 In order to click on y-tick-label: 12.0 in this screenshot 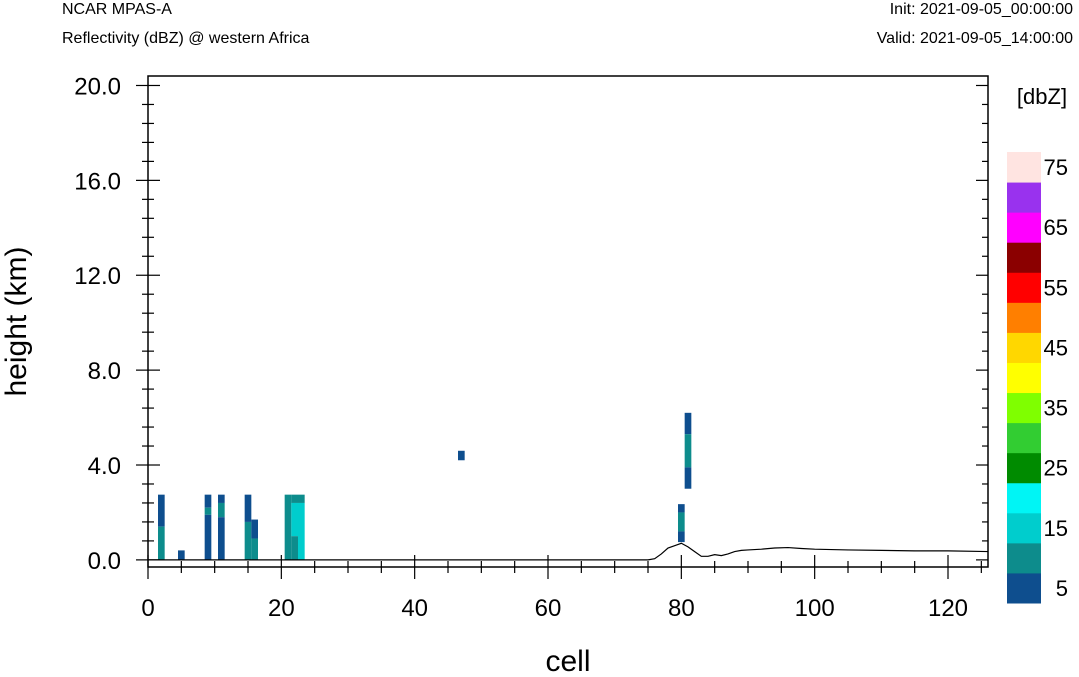, I will do `click(97, 276)`.